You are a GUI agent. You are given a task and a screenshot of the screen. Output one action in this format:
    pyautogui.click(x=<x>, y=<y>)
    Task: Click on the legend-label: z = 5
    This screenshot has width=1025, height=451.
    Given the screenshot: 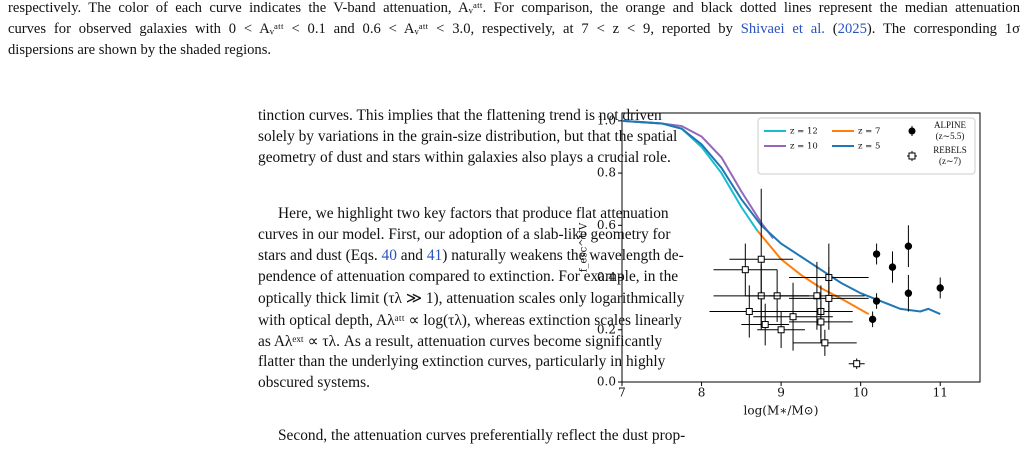 What is the action you would take?
    pyautogui.click(x=869, y=147)
    